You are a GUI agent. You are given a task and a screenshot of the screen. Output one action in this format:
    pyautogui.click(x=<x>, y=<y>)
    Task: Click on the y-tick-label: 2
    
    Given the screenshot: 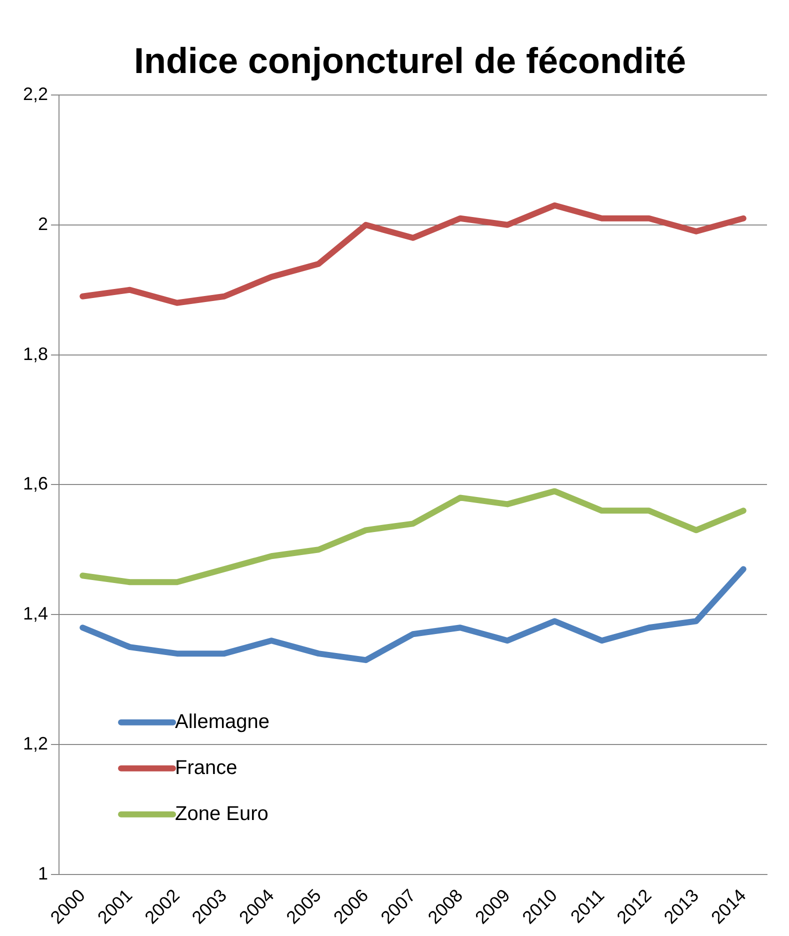 What is the action you would take?
    pyautogui.click(x=43, y=224)
    